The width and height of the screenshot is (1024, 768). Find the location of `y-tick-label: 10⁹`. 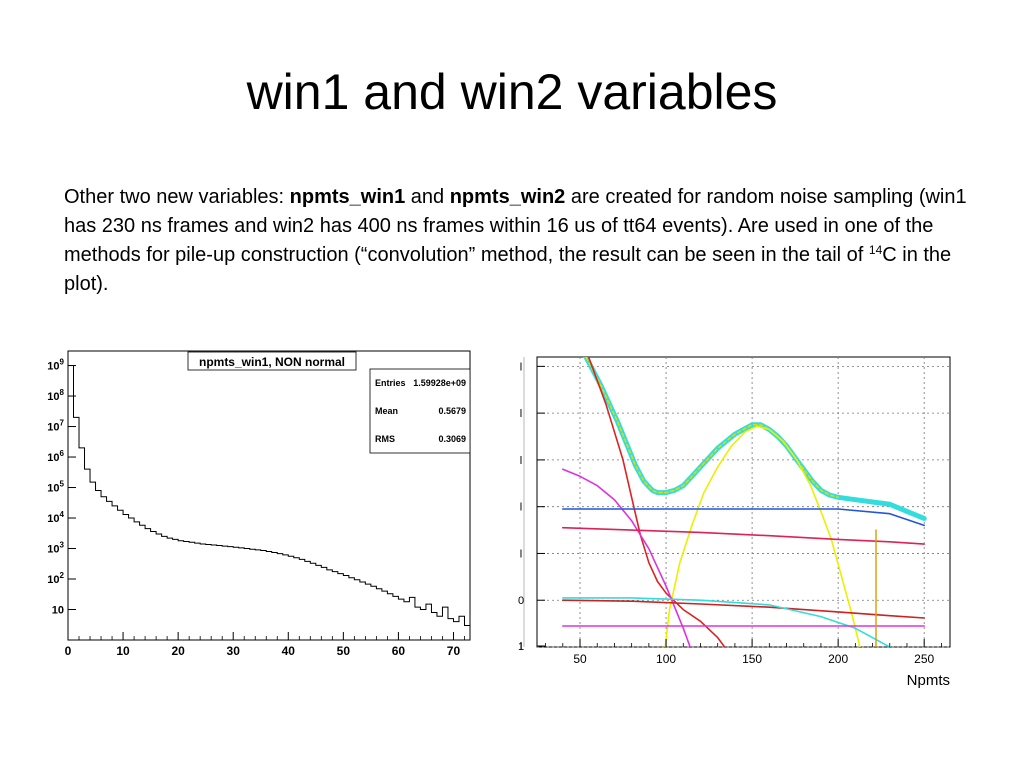

y-tick-label: 10⁹ is located at coordinates (55, 365).